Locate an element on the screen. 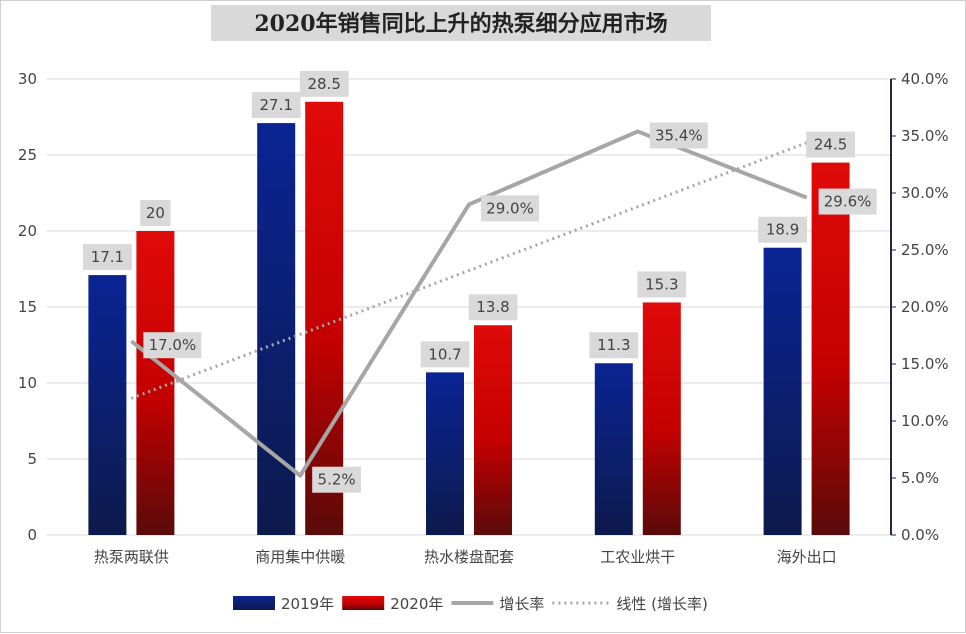  data-label-text: 15.3 is located at coordinates (661, 284).